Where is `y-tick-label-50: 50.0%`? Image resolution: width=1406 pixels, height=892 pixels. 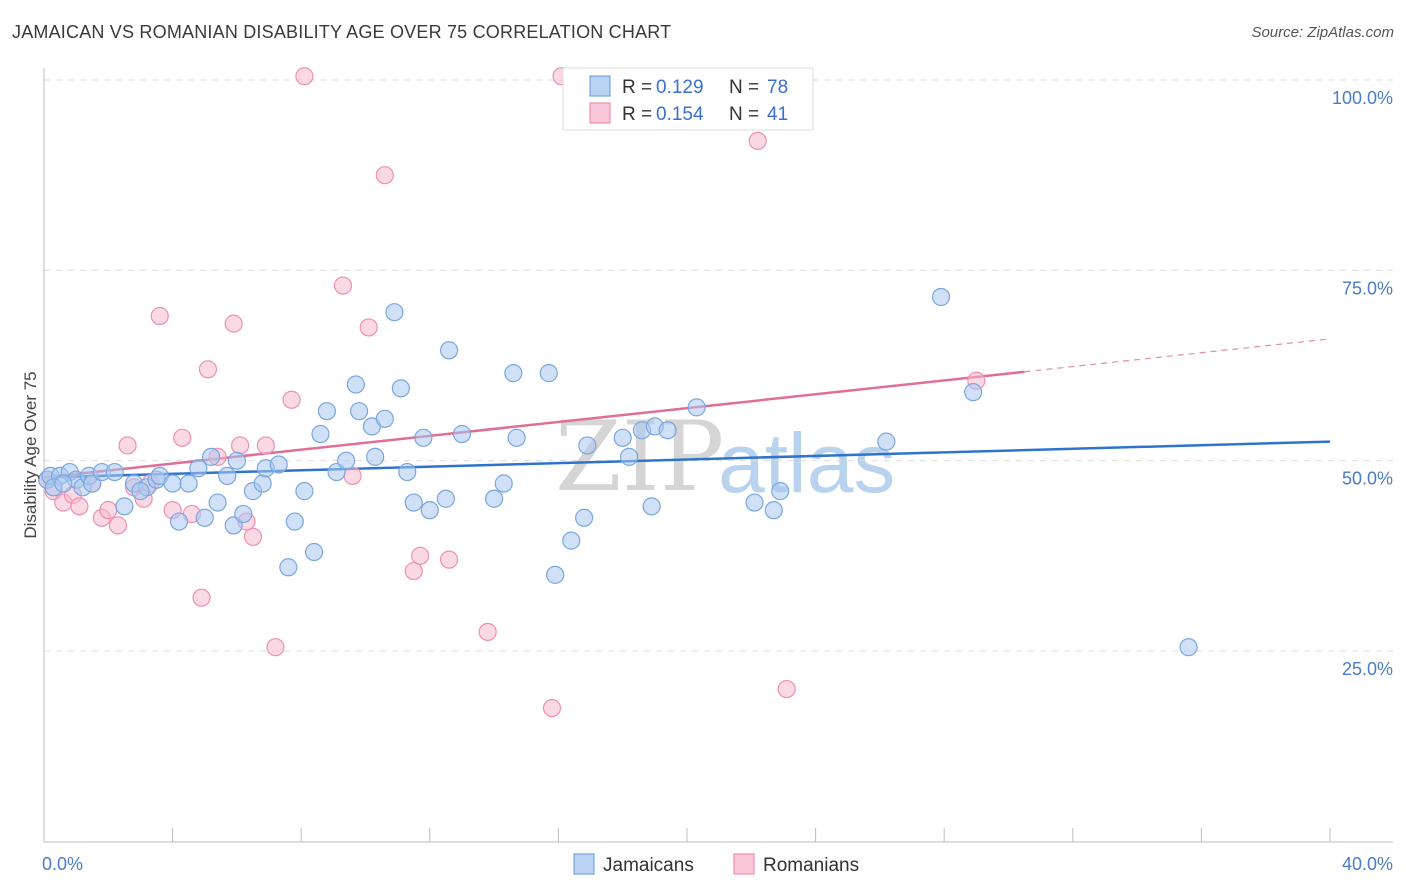
y-tick-label-50: 50.0% is located at coordinates (1367, 479).